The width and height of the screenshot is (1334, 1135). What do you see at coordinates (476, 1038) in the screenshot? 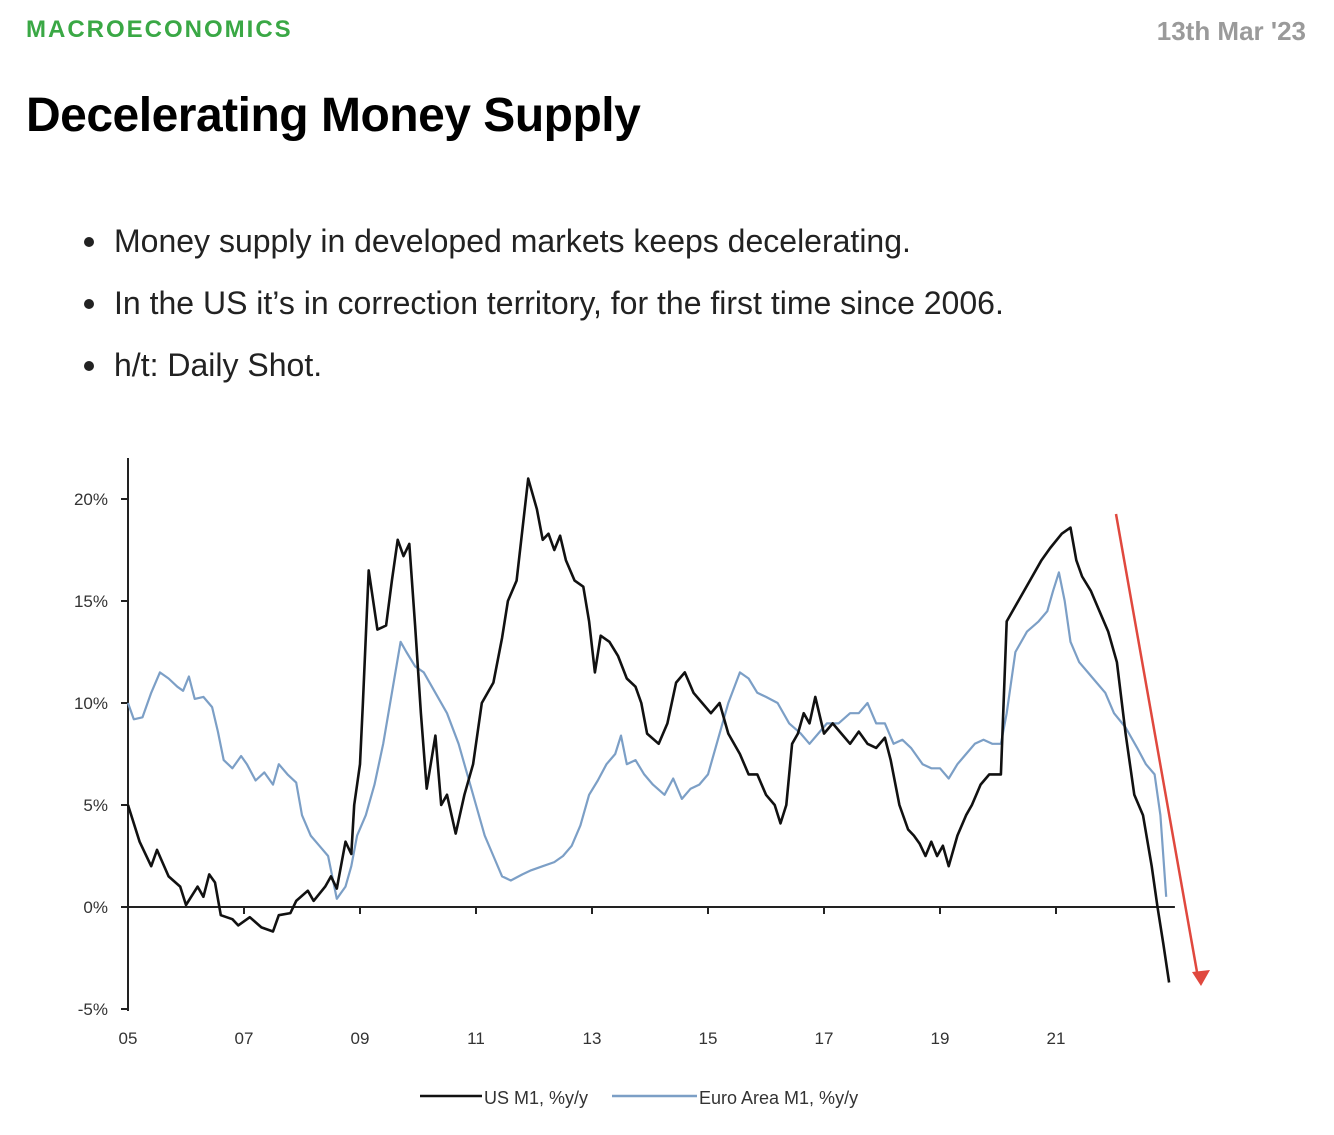
I see `x-tick-label: 11` at bounding box center [476, 1038].